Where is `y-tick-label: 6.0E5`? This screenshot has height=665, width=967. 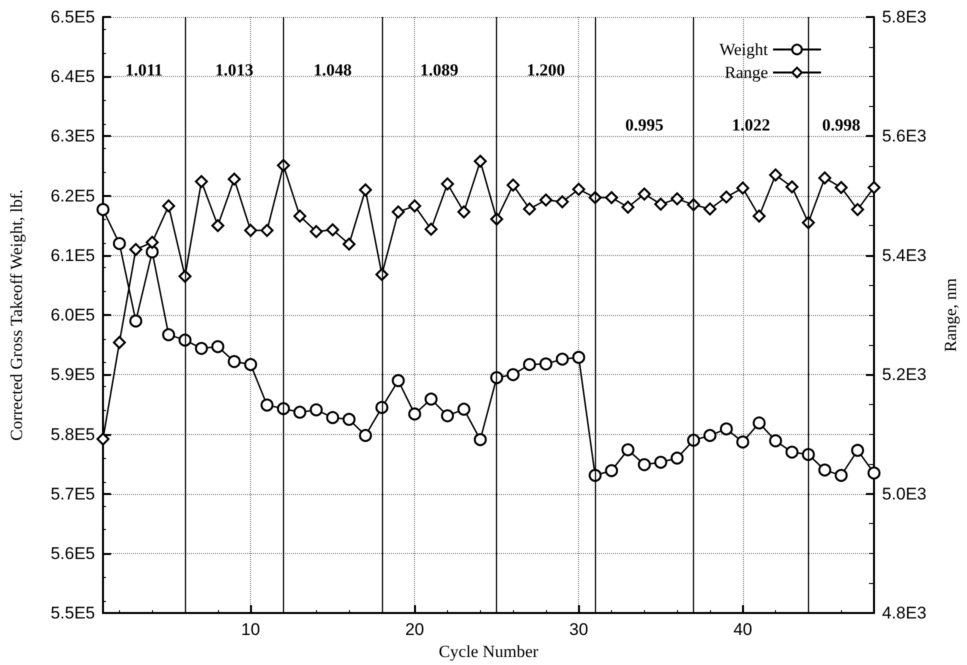
y-tick-label: 6.0E5 is located at coordinates (72, 315).